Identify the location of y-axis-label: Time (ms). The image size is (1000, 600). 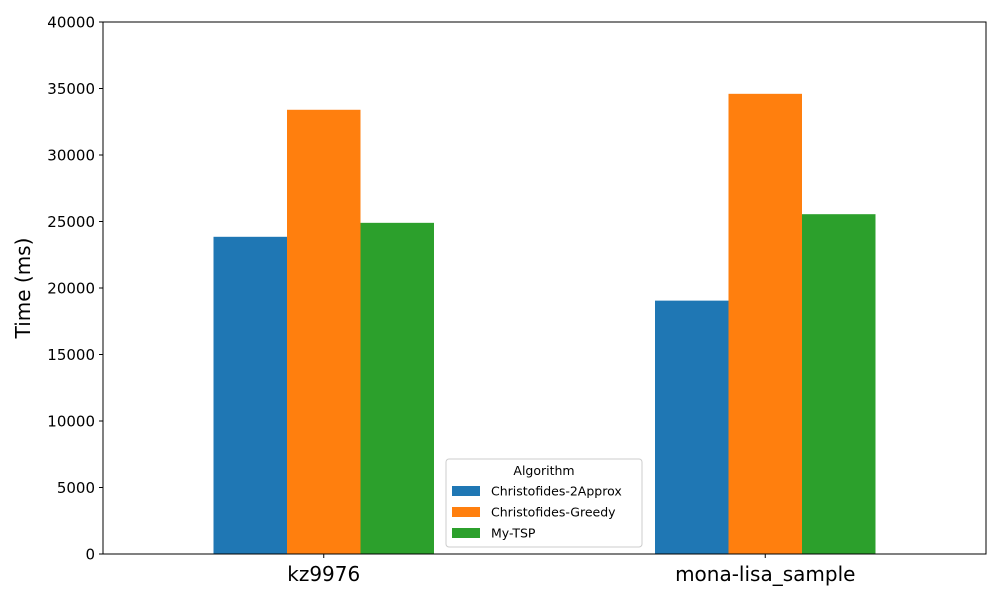
(23, 289).